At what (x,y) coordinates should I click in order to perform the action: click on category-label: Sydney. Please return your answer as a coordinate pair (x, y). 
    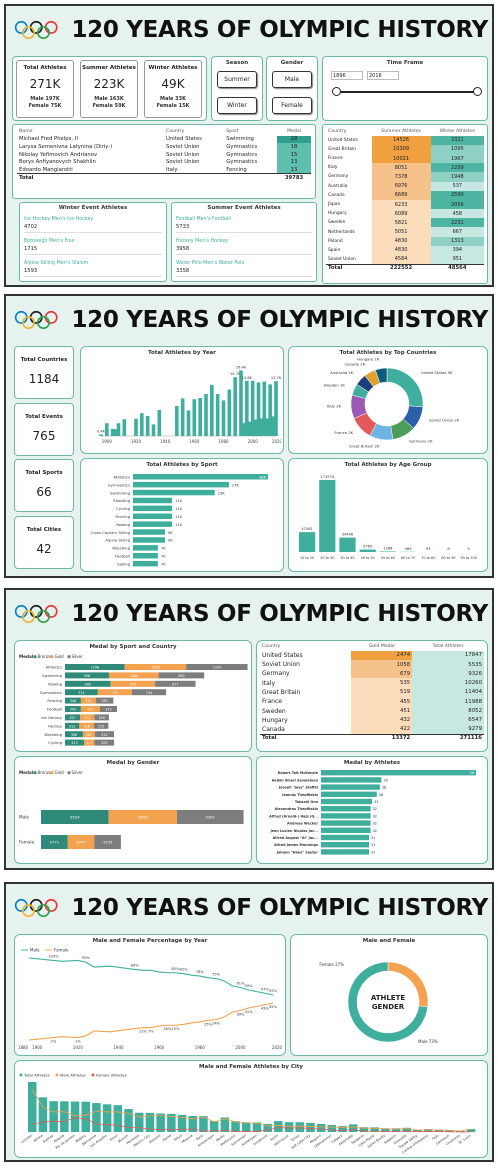
    Looking at the image, I should click on (48, 1139).